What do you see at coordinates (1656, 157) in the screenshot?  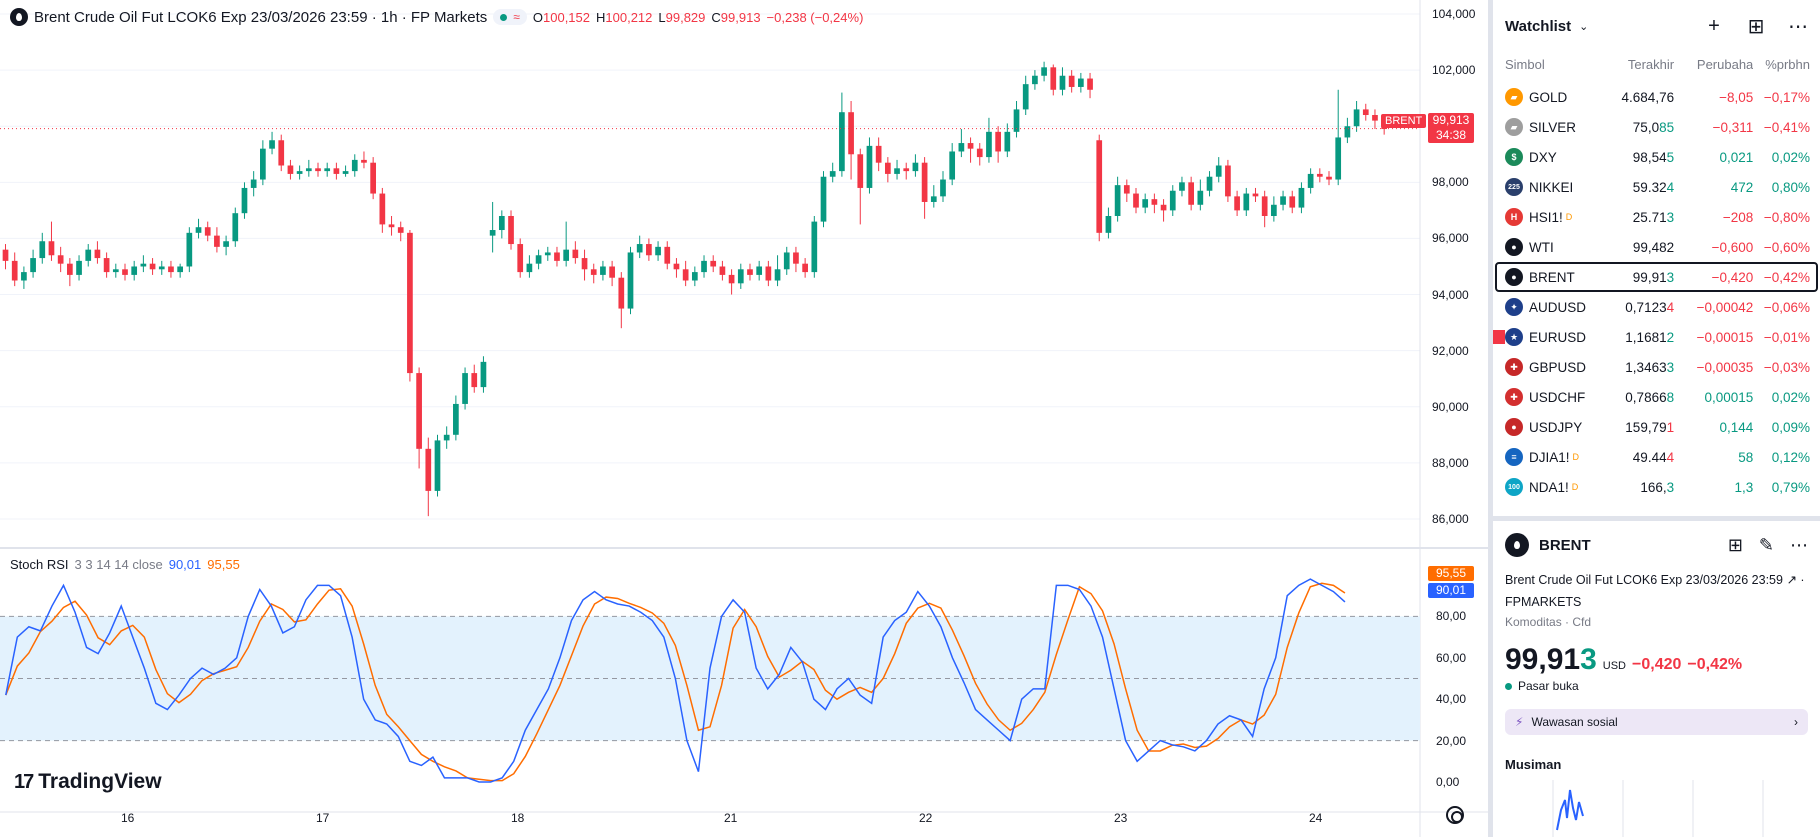 I see `watchlist-row-dxy: $ DXY 98,545 0,021 0,02%` at bounding box center [1656, 157].